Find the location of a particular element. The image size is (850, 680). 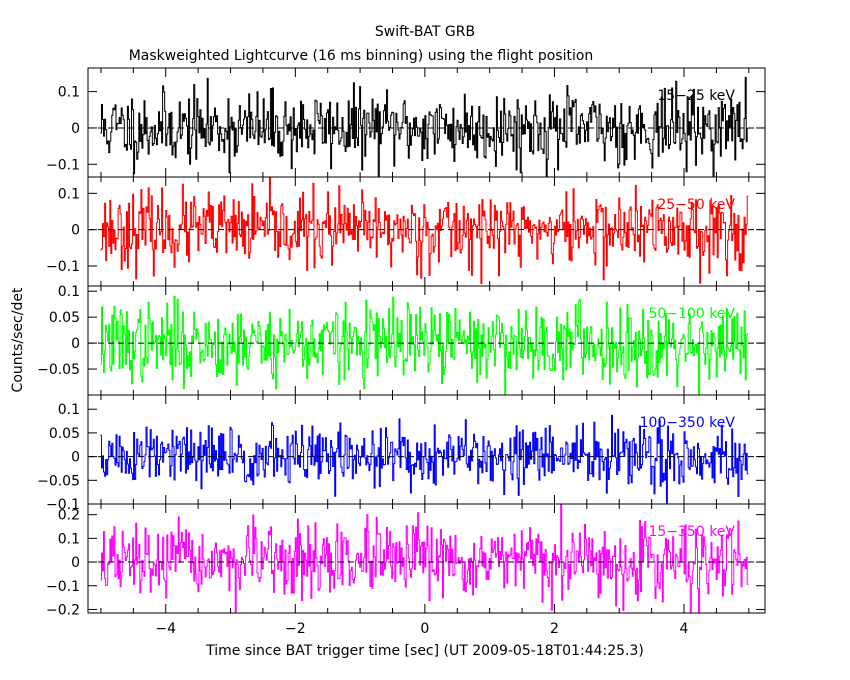

panel-3: −0.05 0 0.05 0.1 50−100 keV is located at coordinates (401, 340).